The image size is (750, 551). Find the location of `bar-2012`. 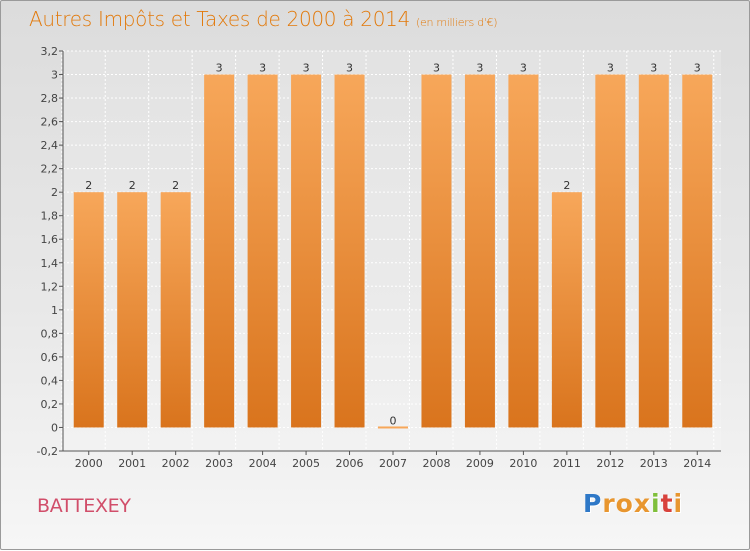

bar-2012 is located at coordinates (610, 251).